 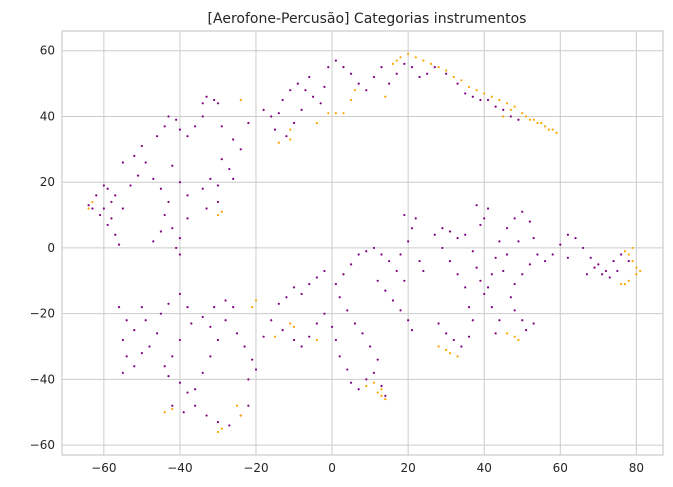 What do you see at coordinates (103, 468) in the screenshot?
I see `x-tick-label: −60` at bounding box center [103, 468].